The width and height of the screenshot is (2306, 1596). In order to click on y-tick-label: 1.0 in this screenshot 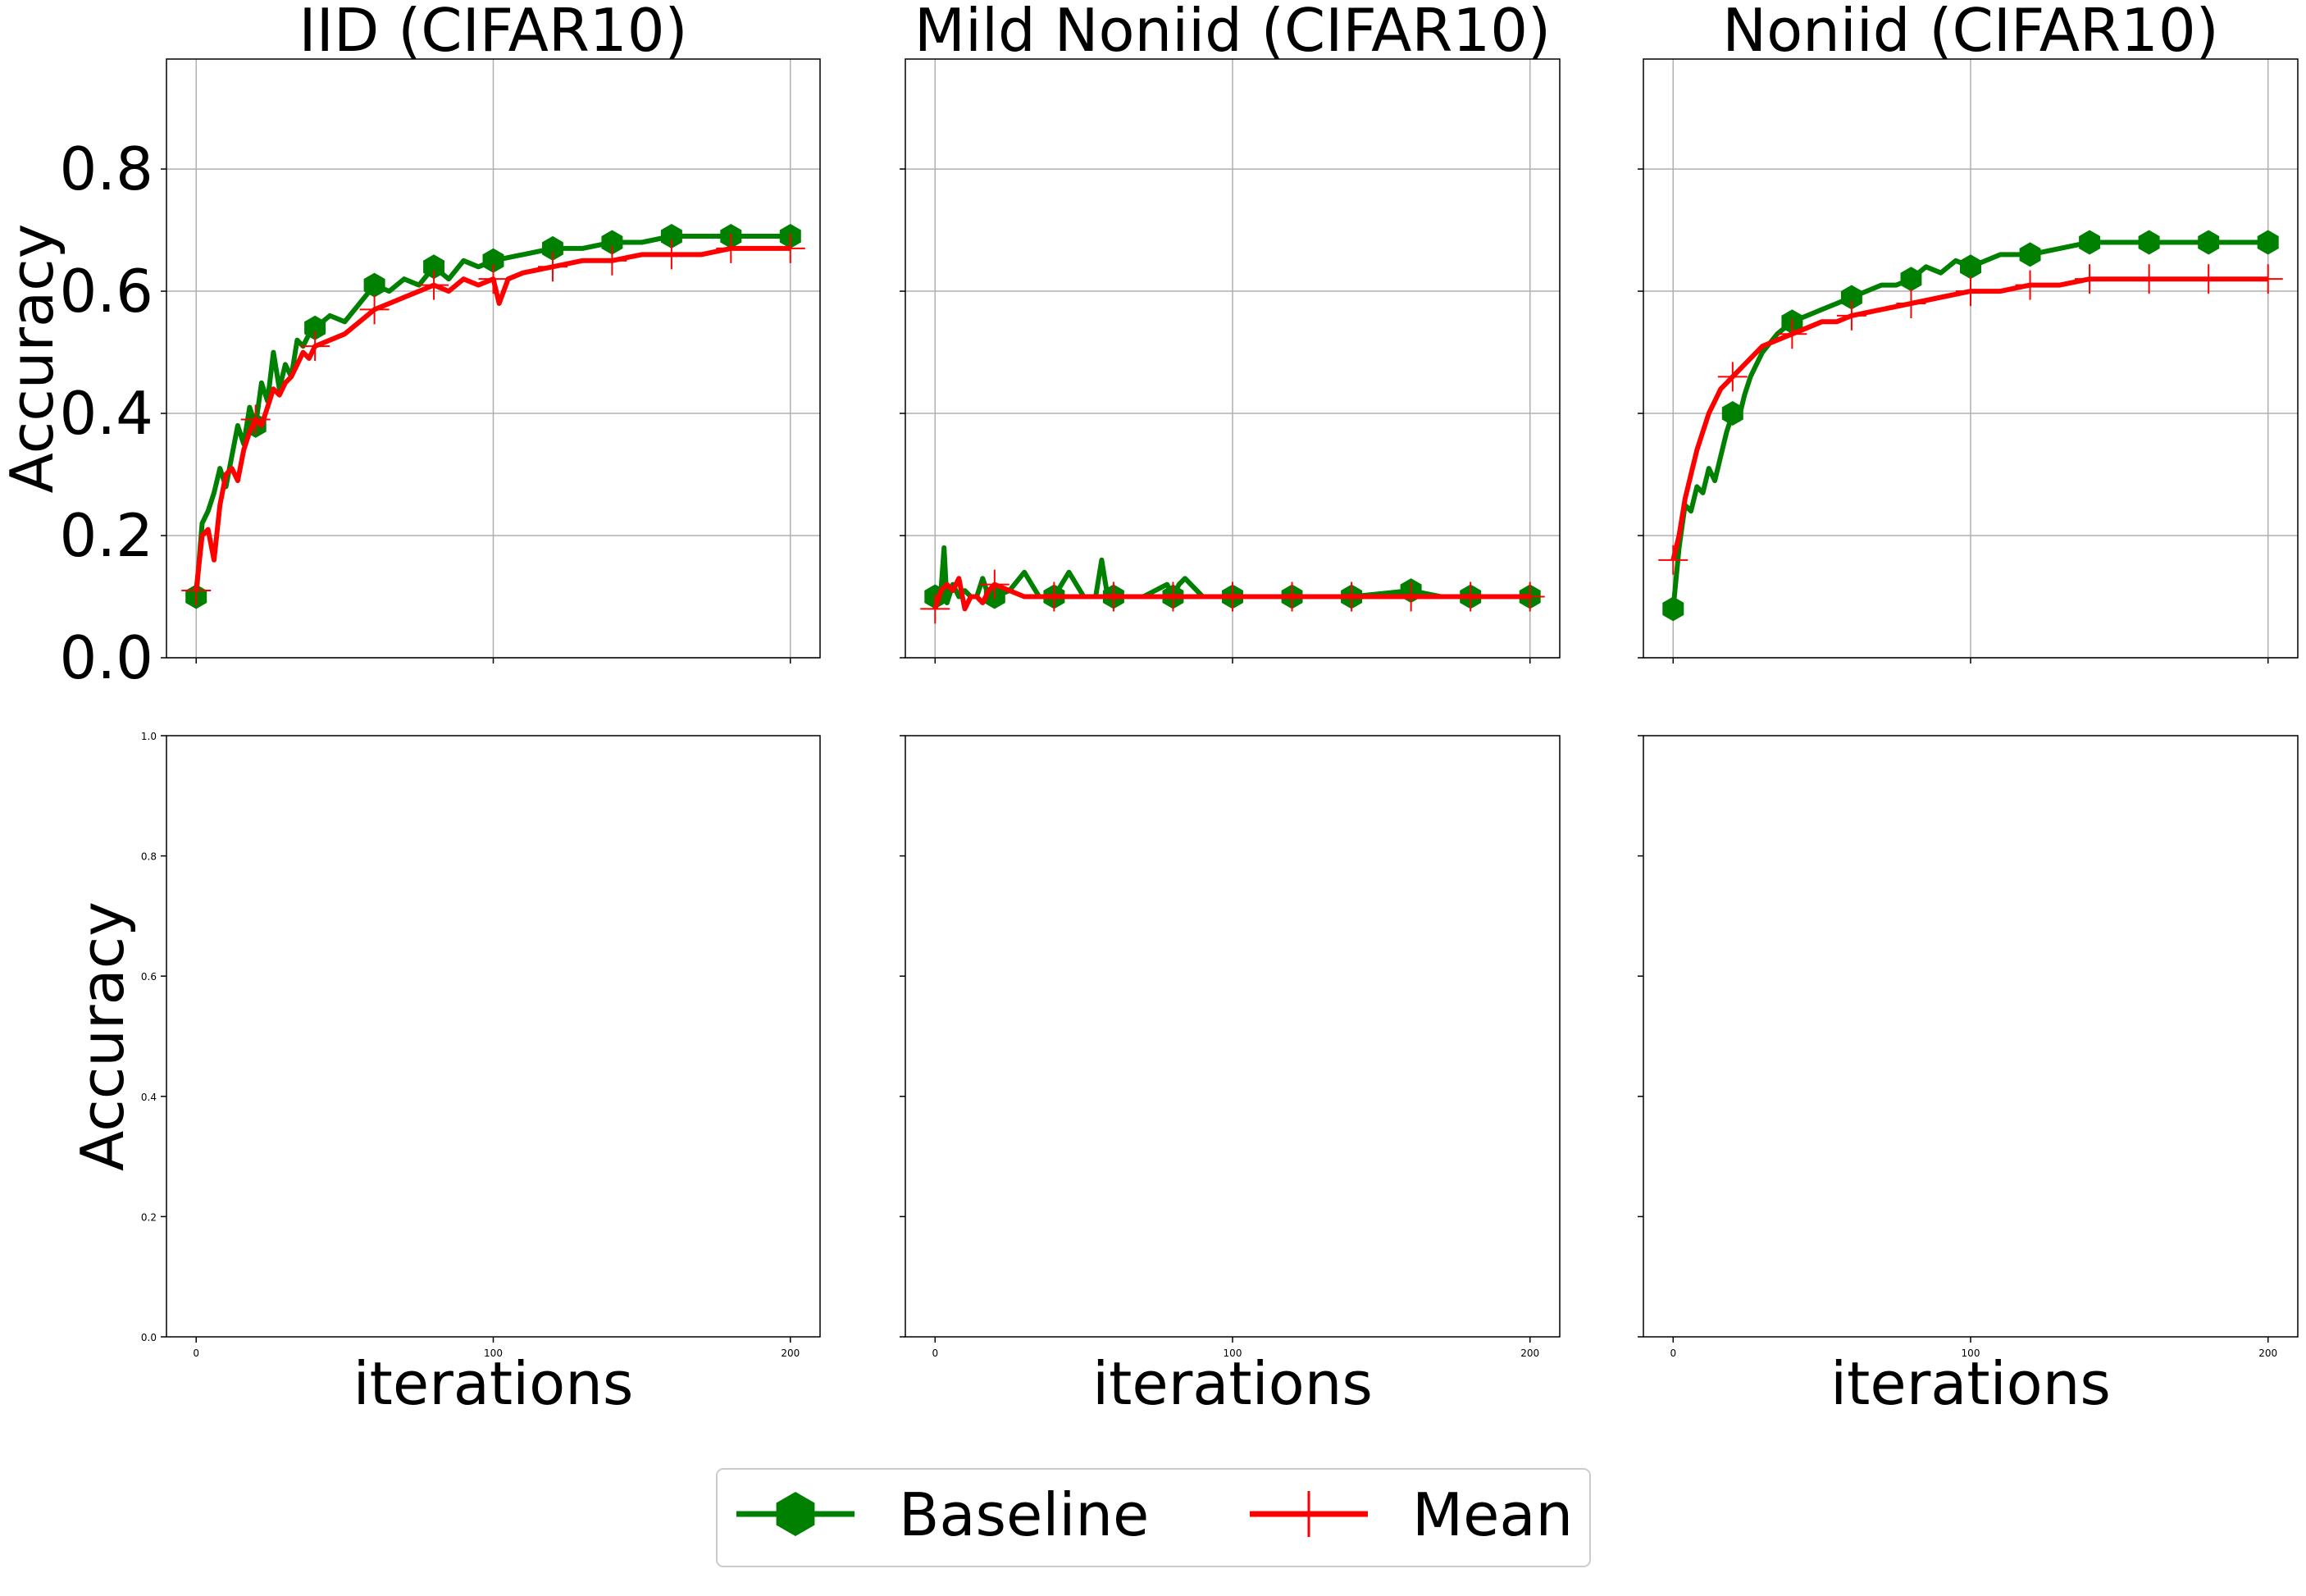, I will do `click(149, 736)`.